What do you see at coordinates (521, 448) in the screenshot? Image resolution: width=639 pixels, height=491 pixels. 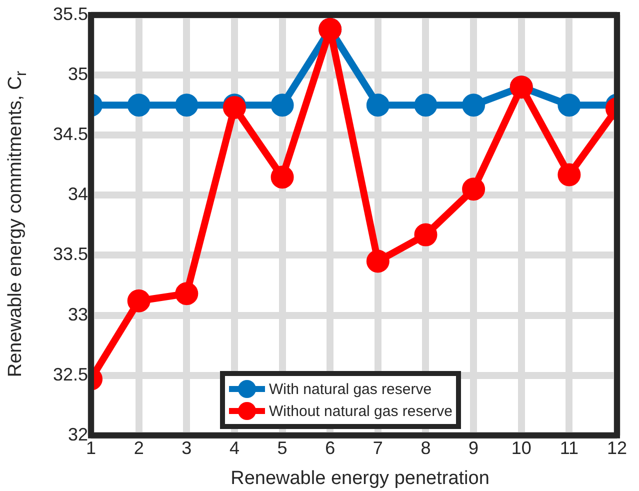 I see `x-tick-label: 10` at bounding box center [521, 448].